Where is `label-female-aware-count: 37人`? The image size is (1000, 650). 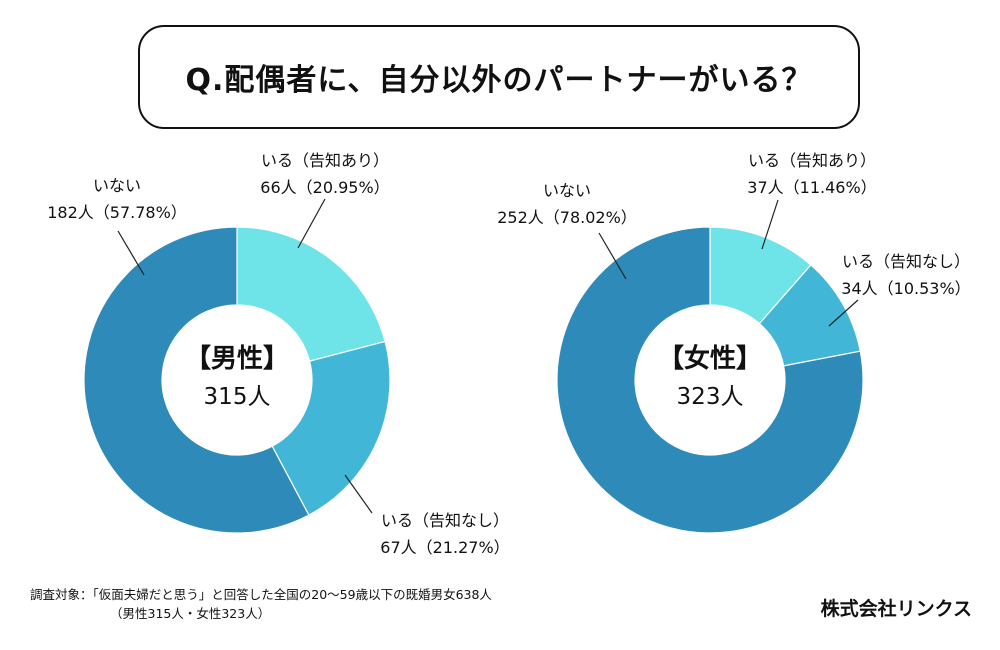
label-female-aware-count: 37人 is located at coordinates (765, 187).